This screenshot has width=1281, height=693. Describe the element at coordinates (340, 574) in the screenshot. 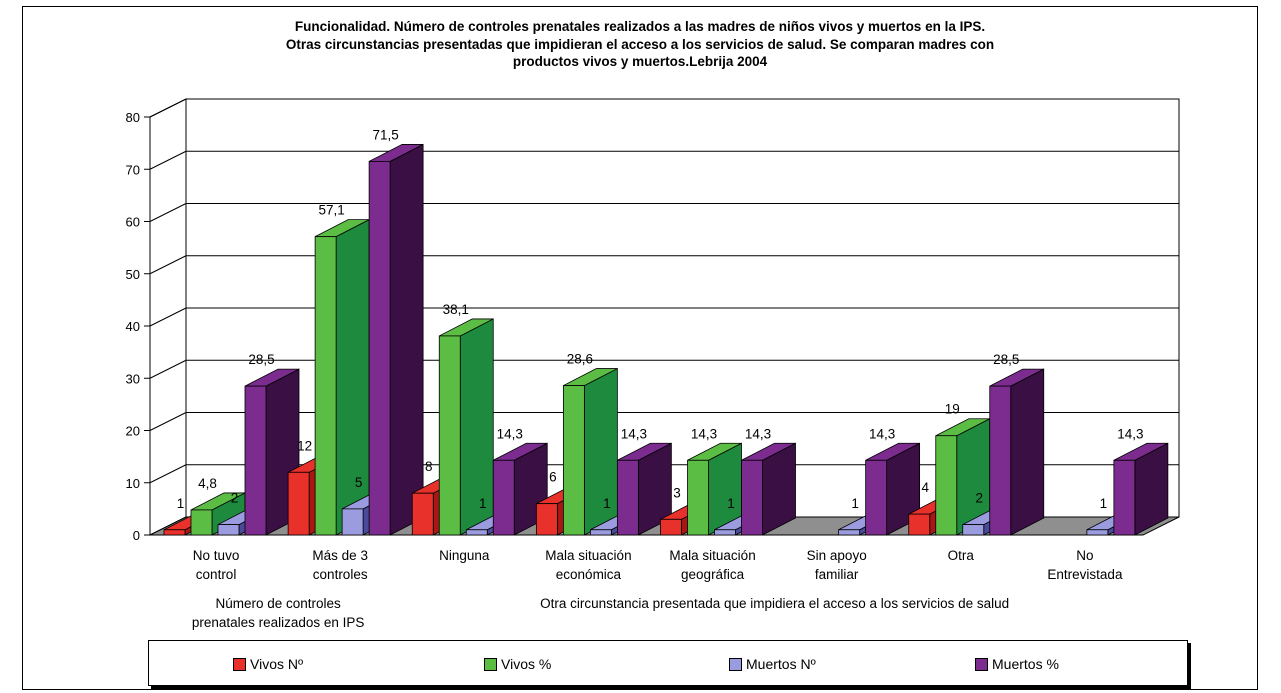

I see `category-label: controles` at that location.